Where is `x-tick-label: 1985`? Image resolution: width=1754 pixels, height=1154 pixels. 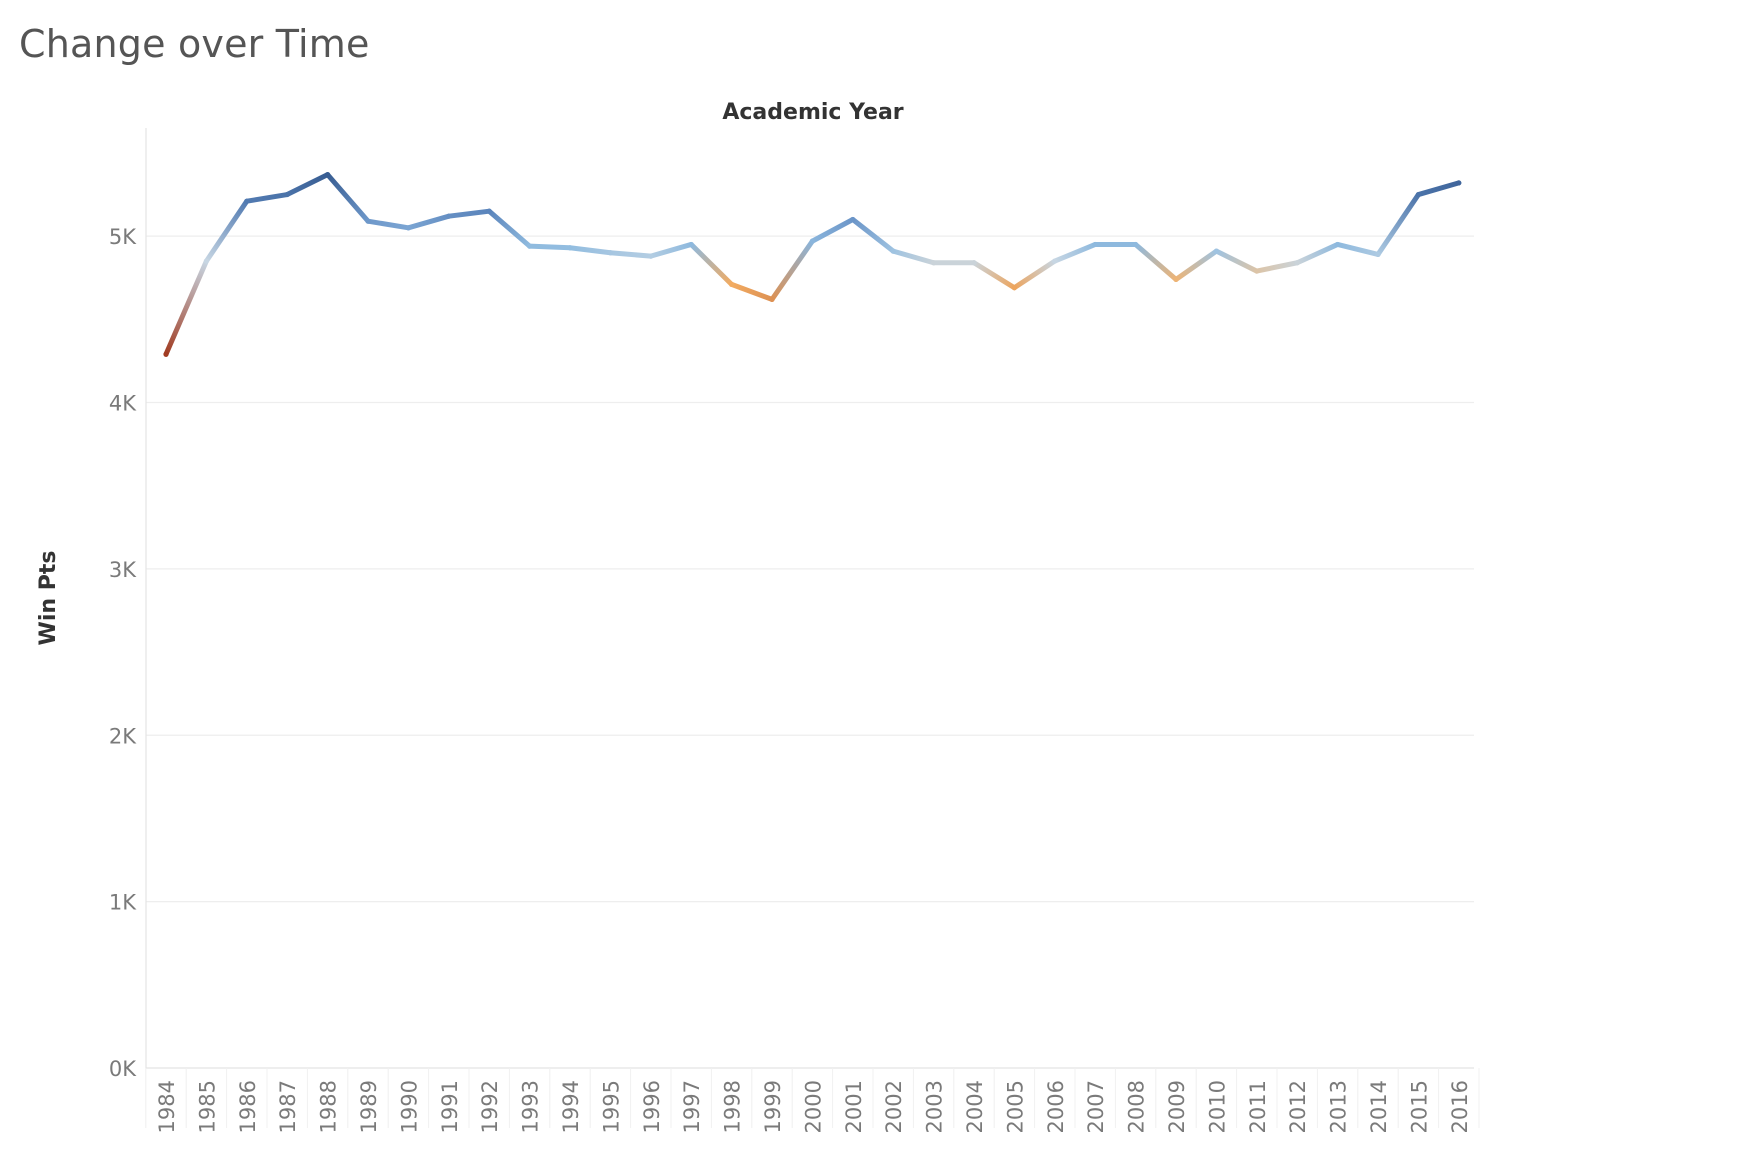 x-tick-label: 1985 is located at coordinates (207, 1106).